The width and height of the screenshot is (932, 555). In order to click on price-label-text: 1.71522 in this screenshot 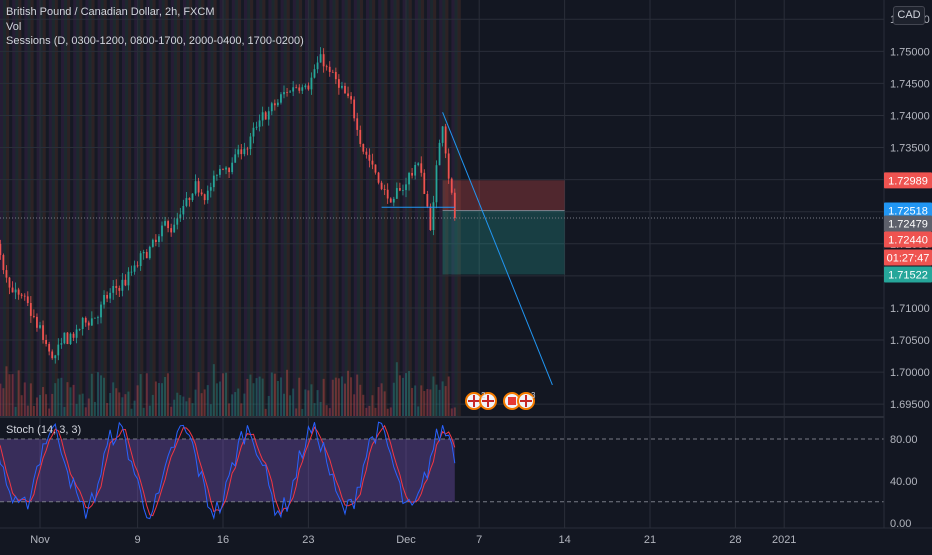, I will do `click(908, 275)`.